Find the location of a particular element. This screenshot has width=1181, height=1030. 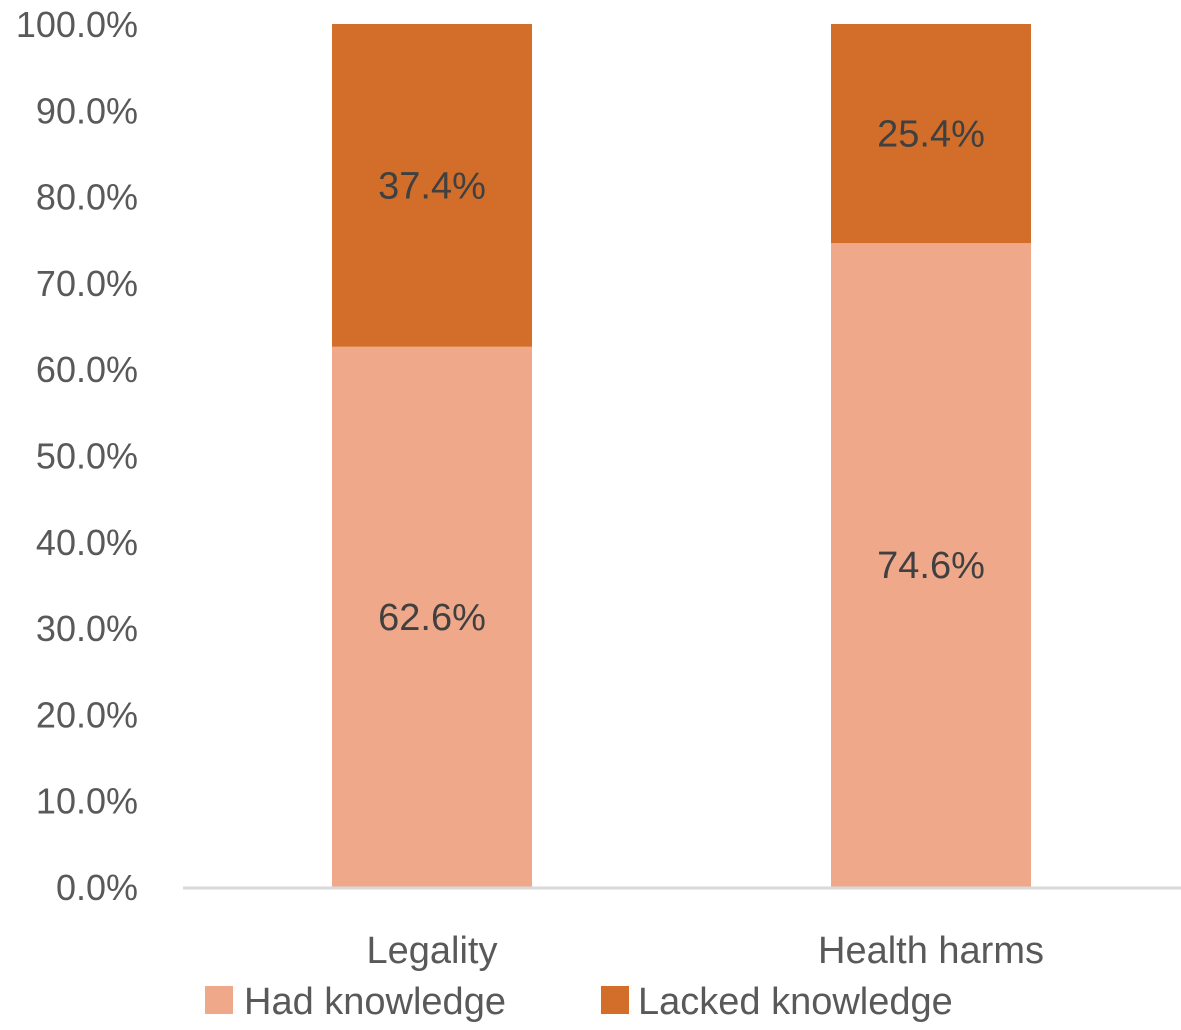

y-tick-label: 30.0% is located at coordinates (87, 628).